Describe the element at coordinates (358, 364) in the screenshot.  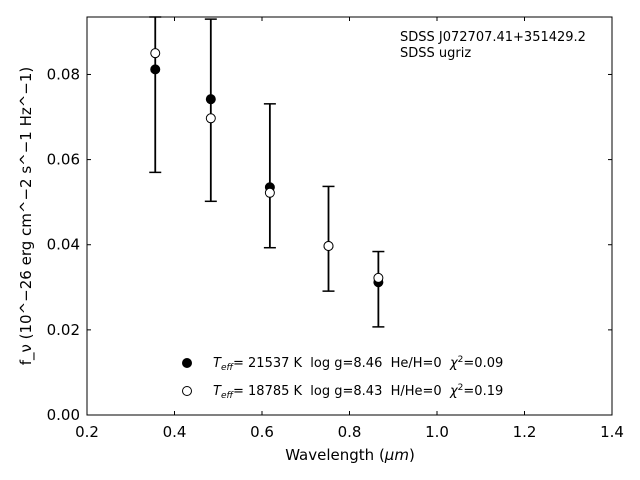
I see `legend-entry-filled: Teff= 21537 K log g=8.46 He/H=0 χ2=0.09` at that location.